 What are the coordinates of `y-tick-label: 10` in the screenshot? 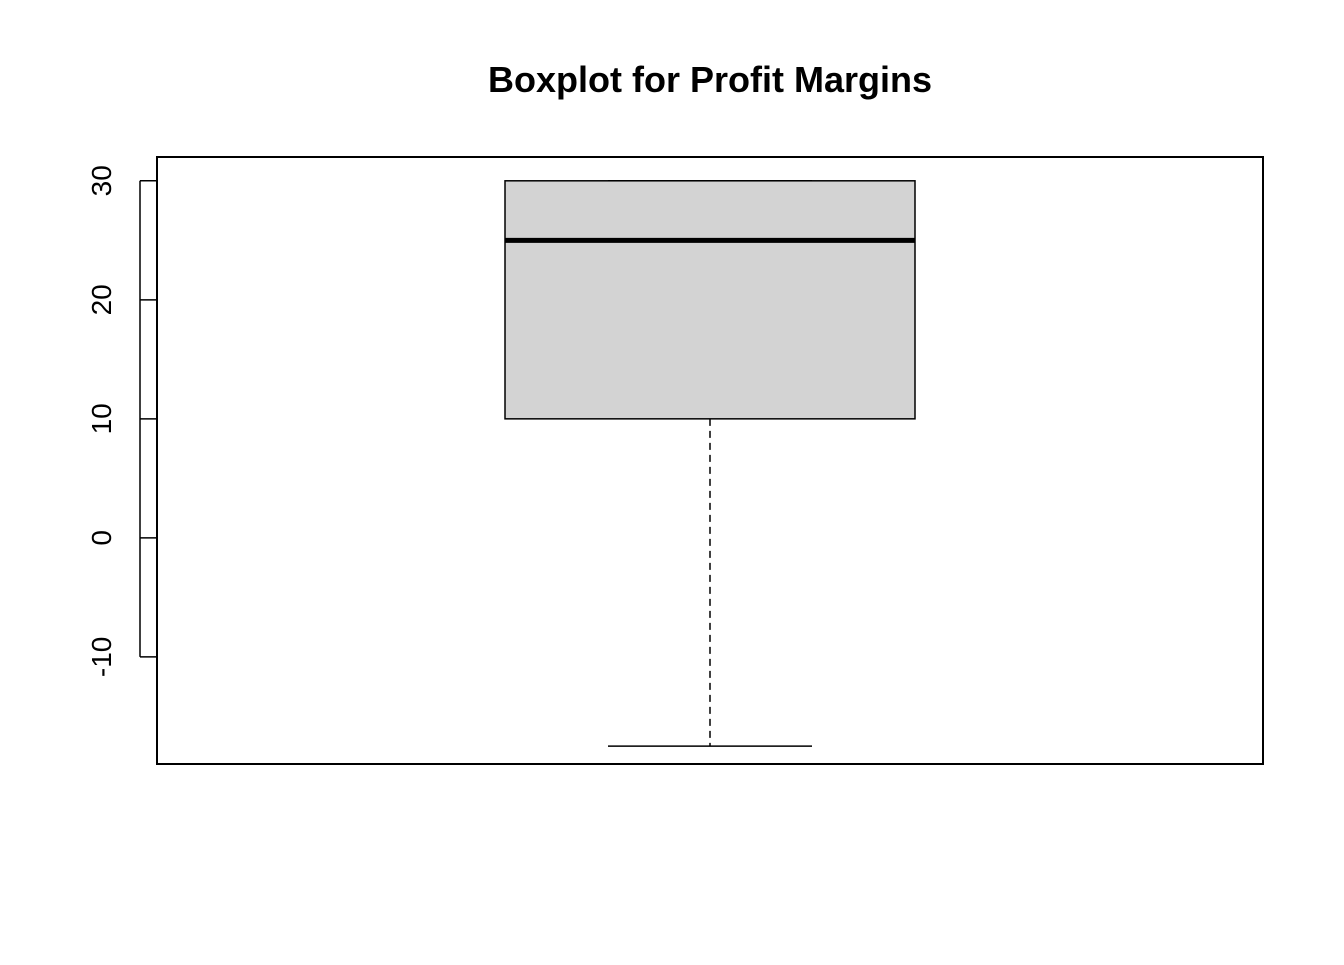 It's located at (101, 418).